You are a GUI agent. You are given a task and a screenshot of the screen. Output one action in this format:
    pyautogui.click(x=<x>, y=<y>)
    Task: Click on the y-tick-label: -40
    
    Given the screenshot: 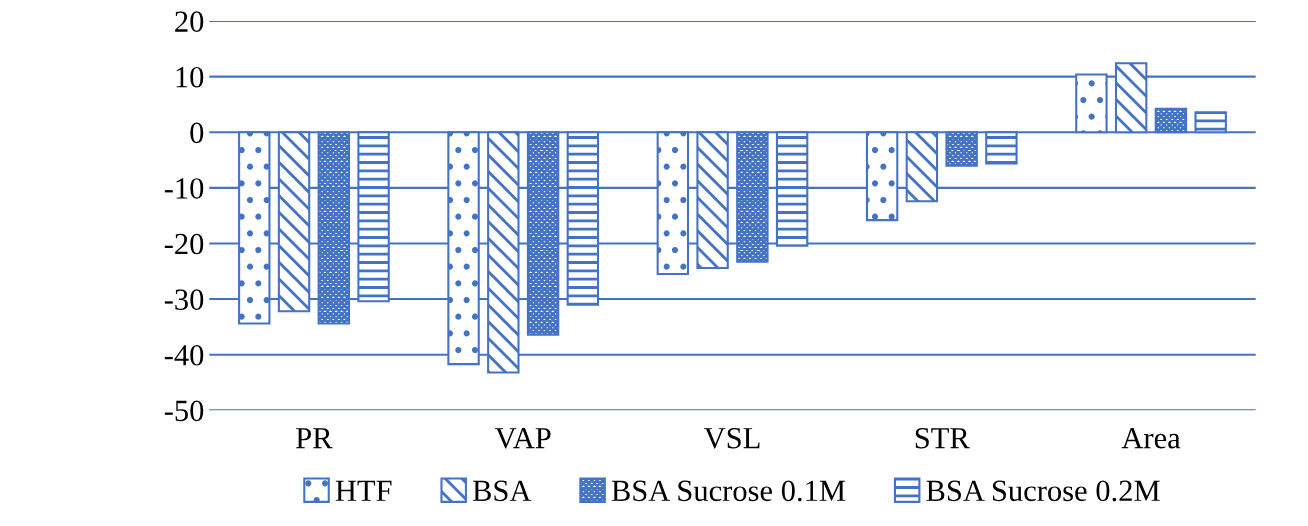 What is the action you would take?
    pyautogui.click(x=184, y=355)
    